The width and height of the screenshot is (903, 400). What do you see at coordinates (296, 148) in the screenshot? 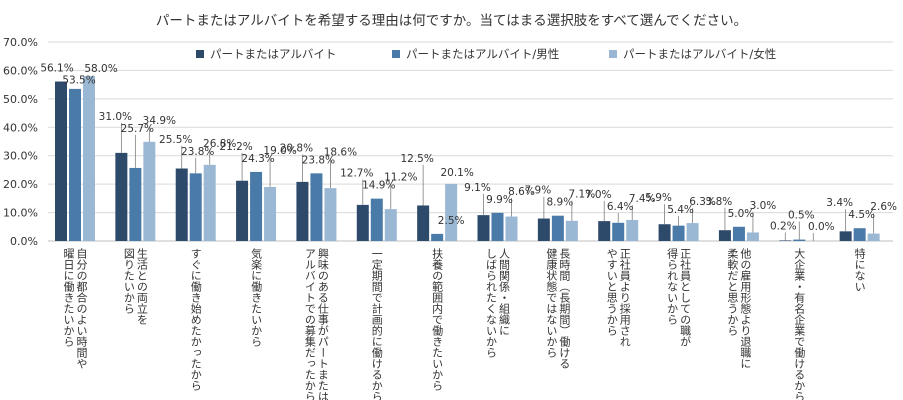
I see `data-label: 20.8%` at bounding box center [296, 148].